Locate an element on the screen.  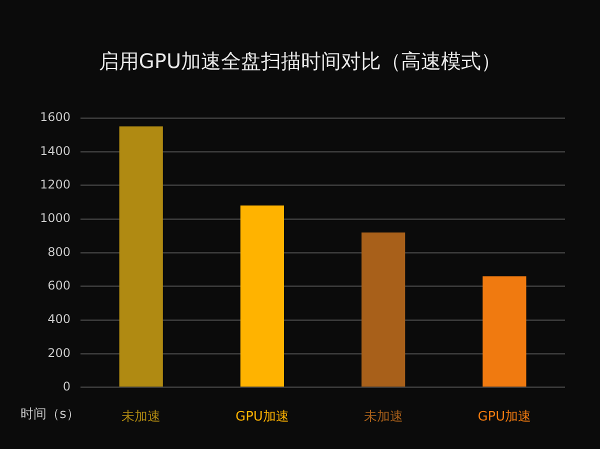
y-tick-label: 1200 is located at coordinates (55, 184).